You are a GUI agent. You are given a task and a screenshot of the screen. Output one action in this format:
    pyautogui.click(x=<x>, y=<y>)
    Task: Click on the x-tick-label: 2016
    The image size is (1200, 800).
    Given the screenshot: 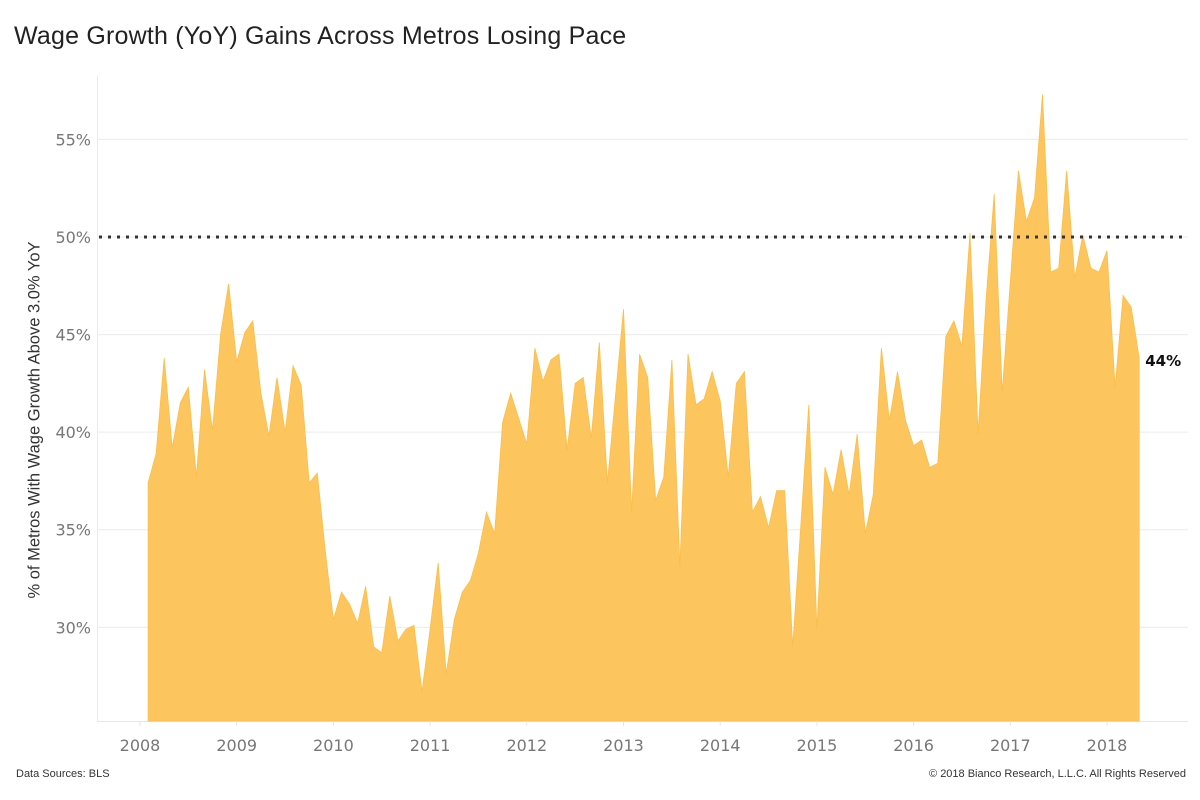 What is the action you would take?
    pyautogui.click(x=913, y=745)
    